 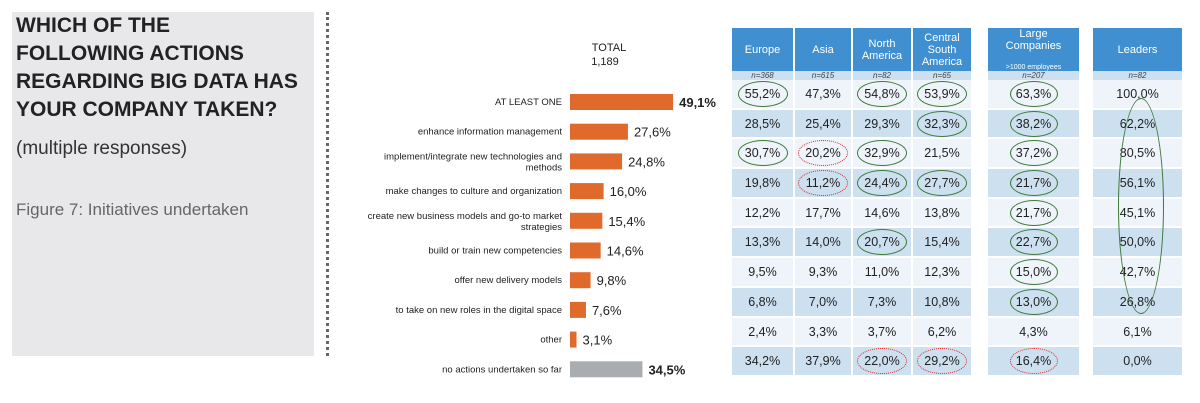 What do you see at coordinates (625, 251) in the screenshot?
I see `bar-value-label: 14,6%` at bounding box center [625, 251].